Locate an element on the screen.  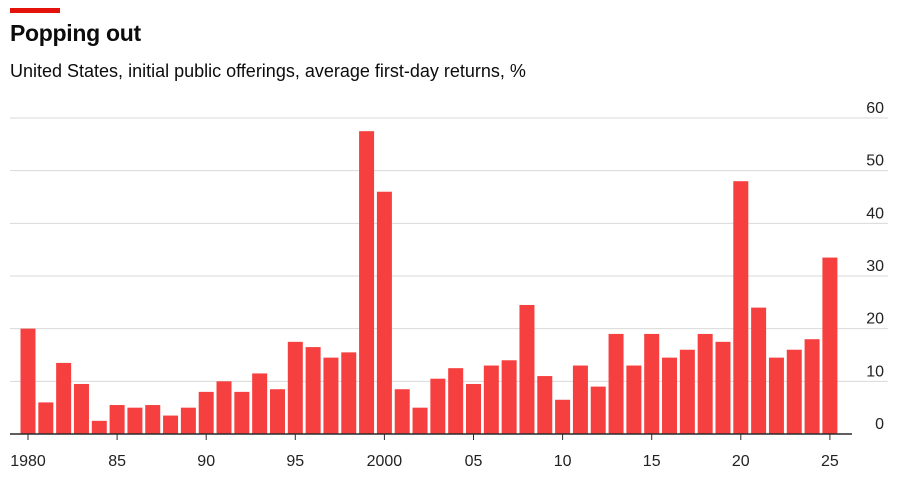
bar-2004 is located at coordinates (456, 401).